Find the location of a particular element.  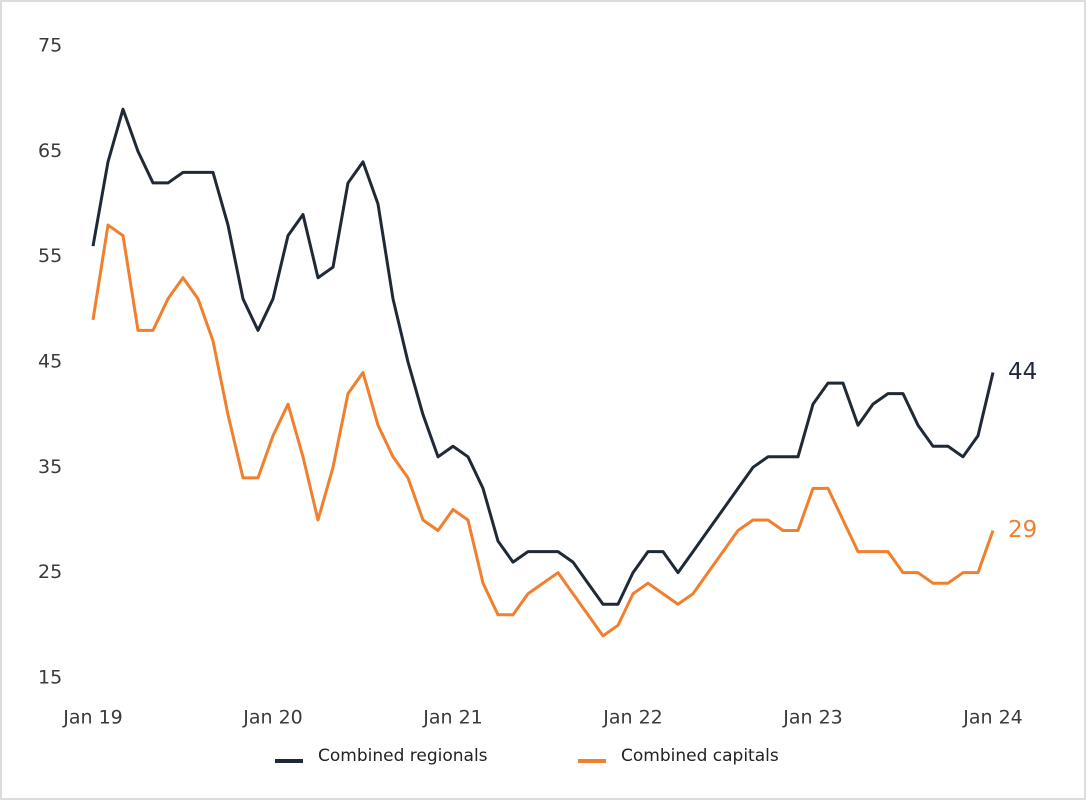

y-tick-label: 75 is located at coordinates (50, 46).